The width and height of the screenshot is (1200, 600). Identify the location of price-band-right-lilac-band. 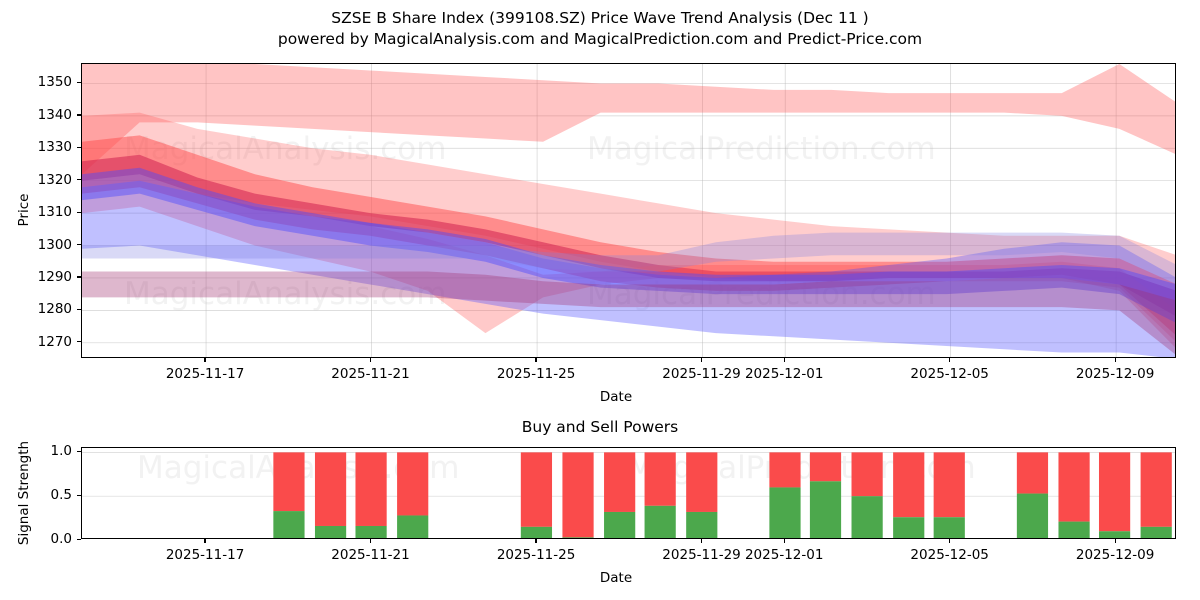
(628, 258).